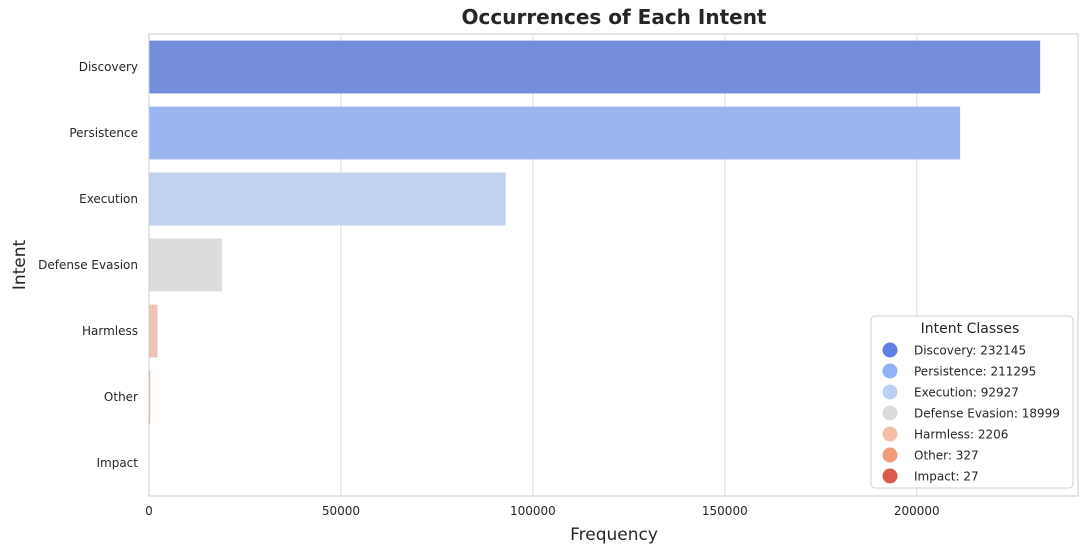 This screenshot has height=553, width=1088. Describe the element at coordinates (150, 397) in the screenshot. I see `bar-other` at that location.